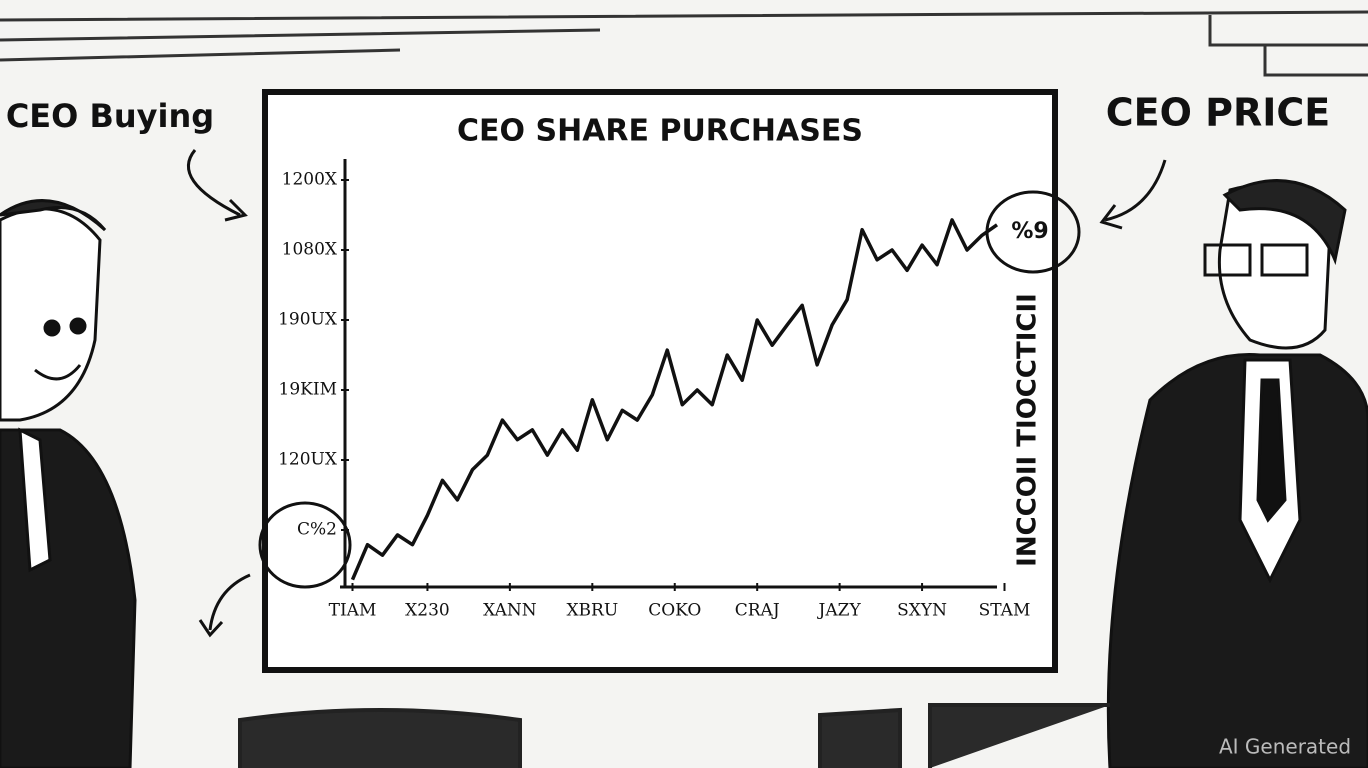  I want to click on x-tick-label: XBRU, so click(592, 611).